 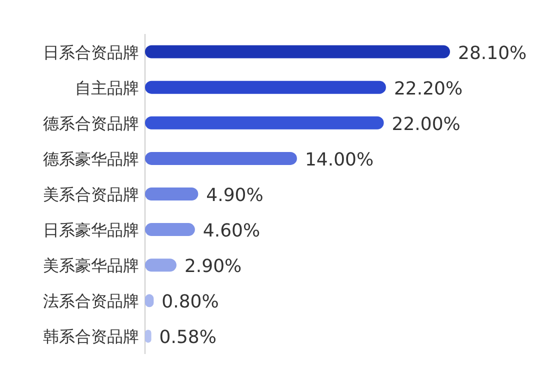 What do you see at coordinates (213, 267) in the screenshot?
I see `data-label: 2.90%` at bounding box center [213, 267].